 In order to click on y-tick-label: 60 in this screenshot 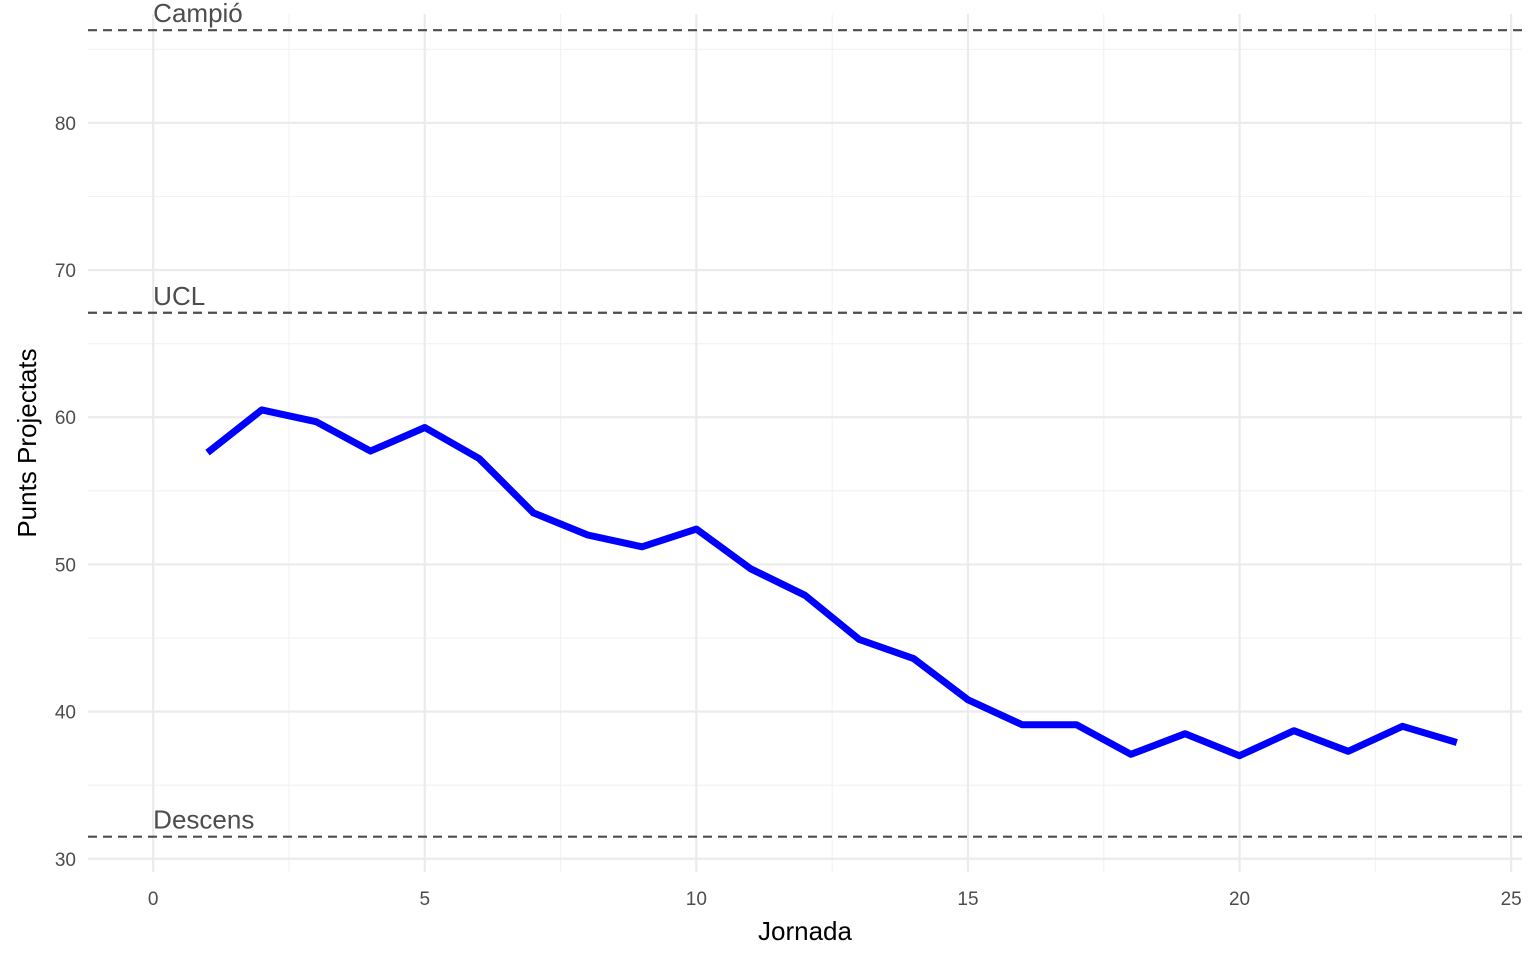, I will do `click(65, 418)`.